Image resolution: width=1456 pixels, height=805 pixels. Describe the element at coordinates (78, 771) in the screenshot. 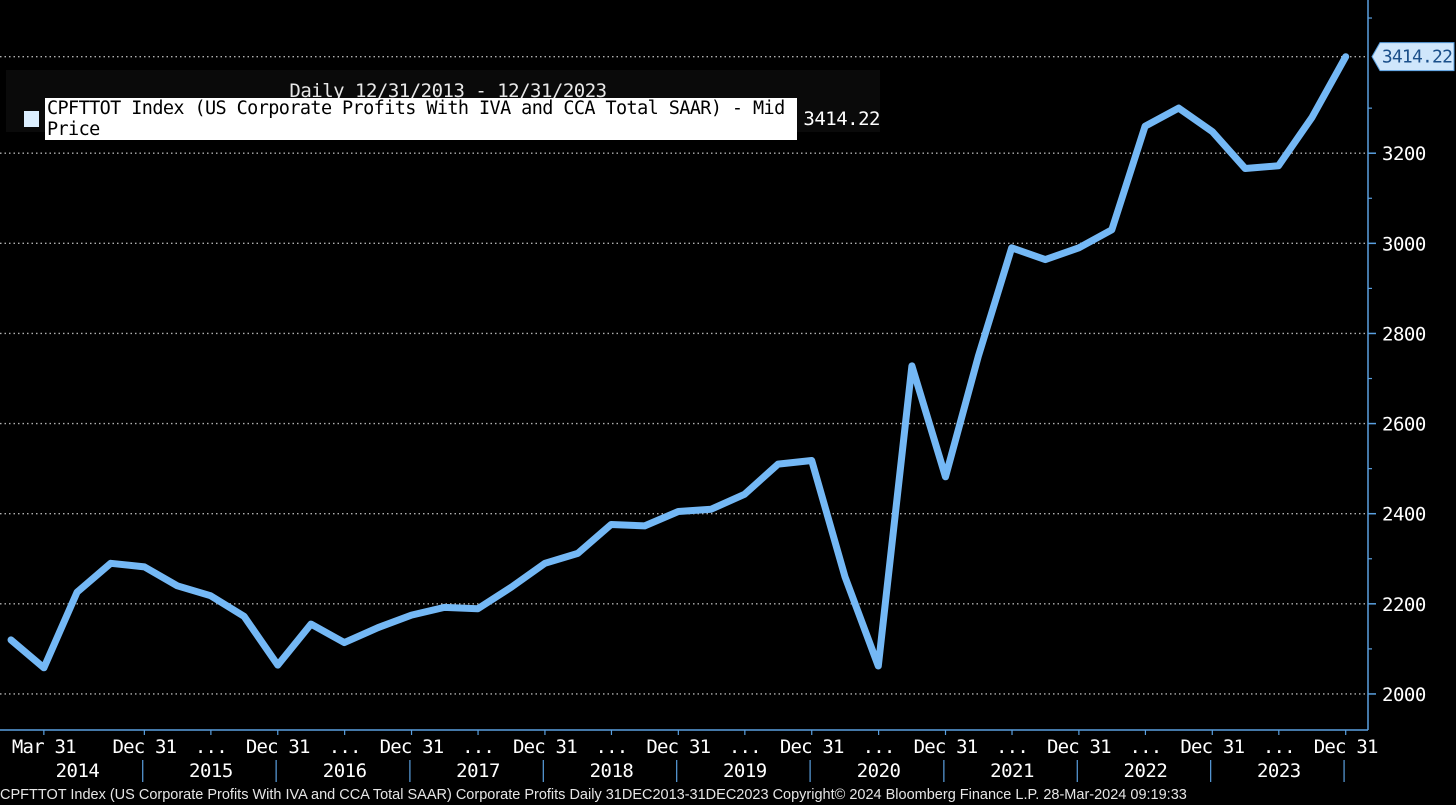

I see `x-year-label: 2014` at that location.